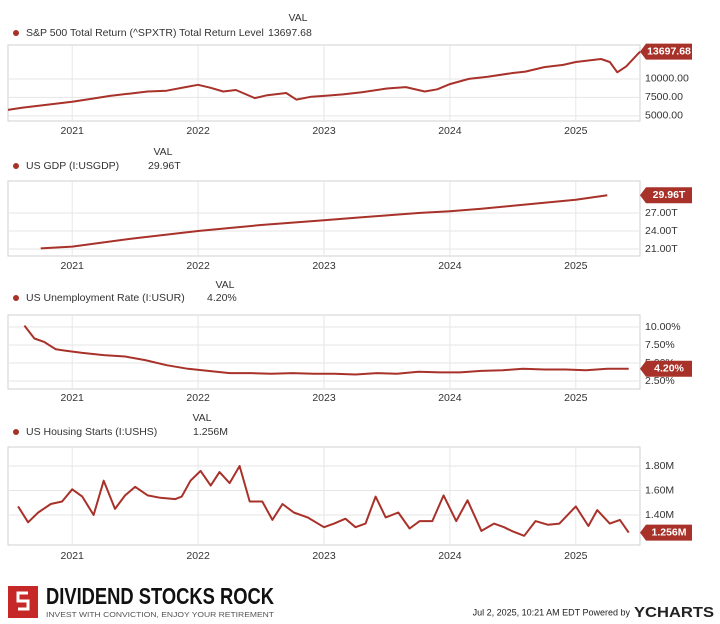  What do you see at coordinates (663, 327) in the screenshot?
I see `y-tick-label: 10.00%` at bounding box center [663, 327].